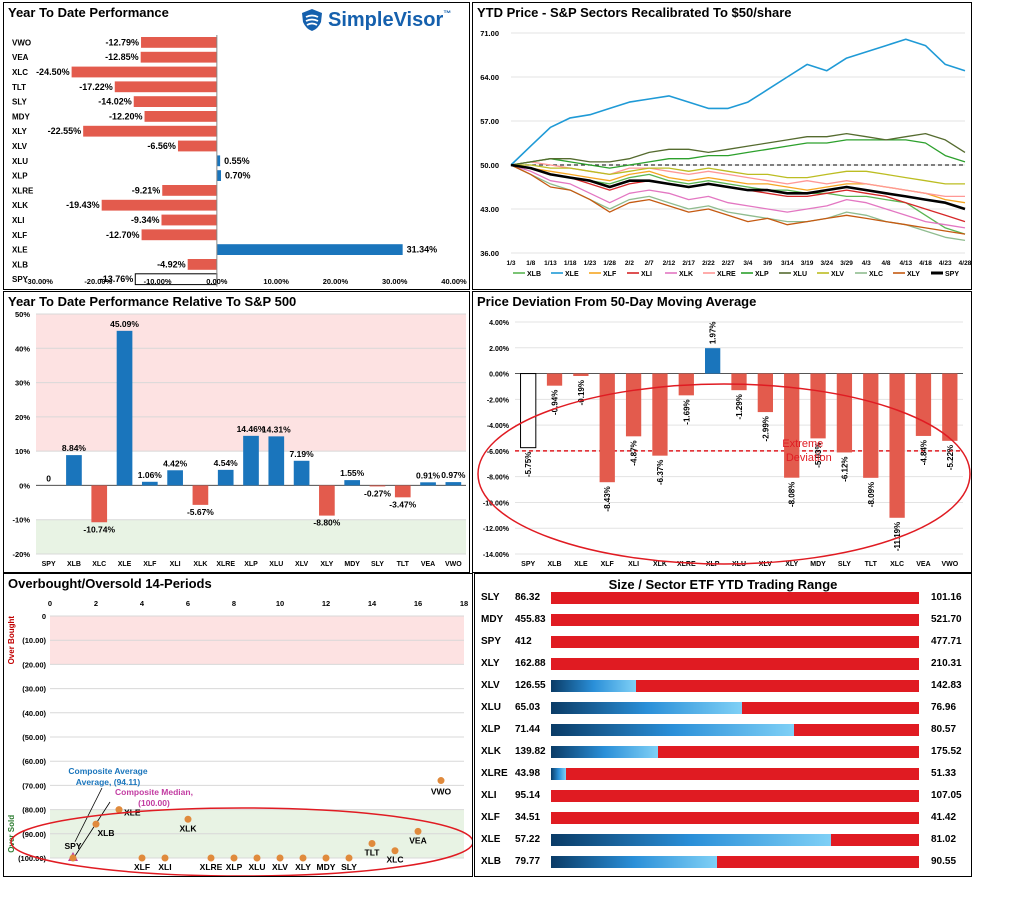  What do you see at coordinates (377, 564) in the screenshot?
I see `relative-x-tick: SLY` at bounding box center [377, 564].